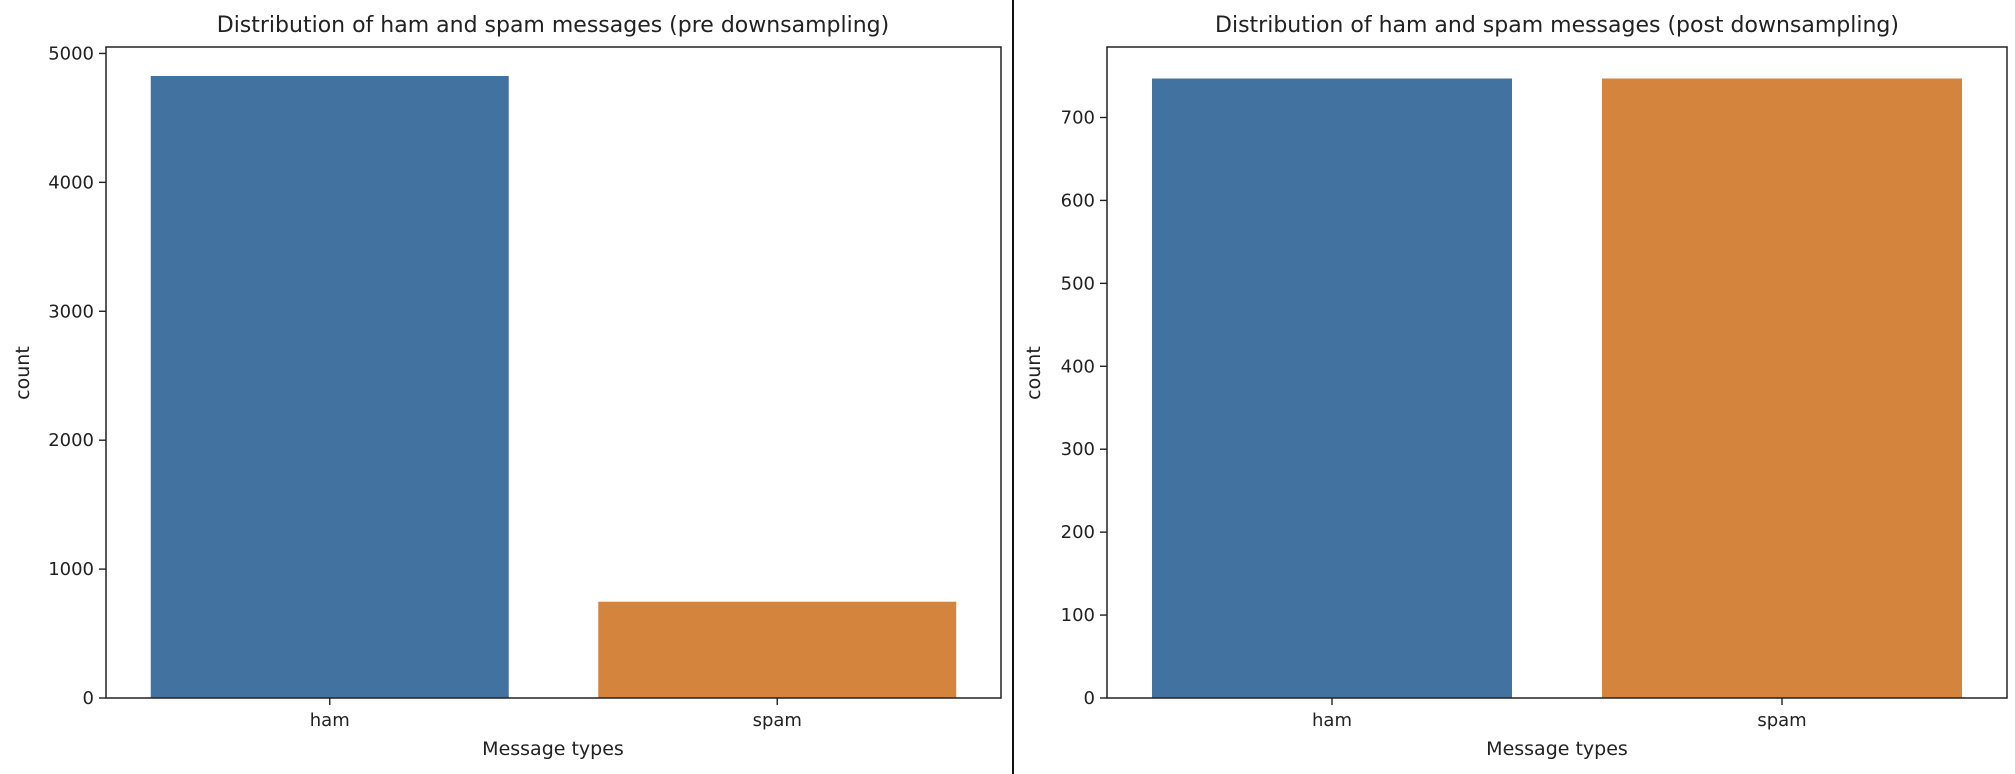 The width and height of the screenshot is (2015, 774). What do you see at coordinates (77, 376) in the screenshot?
I see `y-tick-labels: 0 1000 2000 3000 4000 5000` at bounding box center [77, 376].